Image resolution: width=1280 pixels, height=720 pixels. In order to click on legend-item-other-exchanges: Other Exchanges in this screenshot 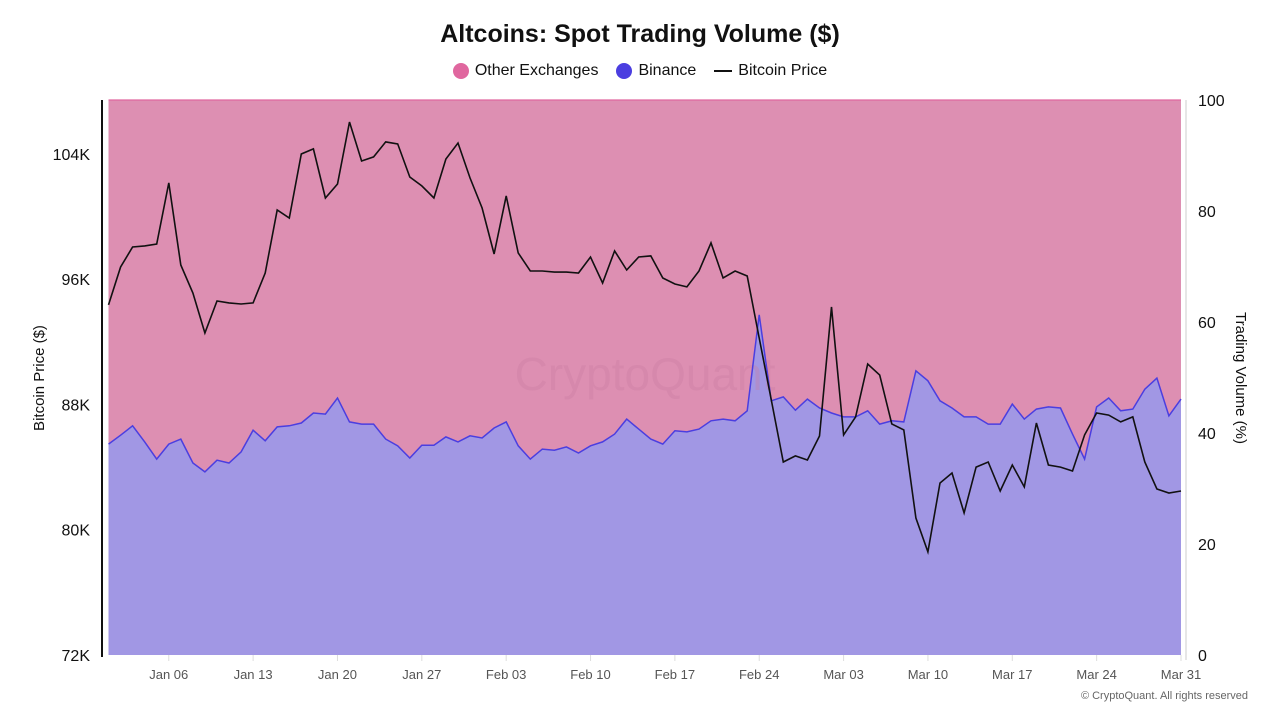, I will do `click(525, 71)`.